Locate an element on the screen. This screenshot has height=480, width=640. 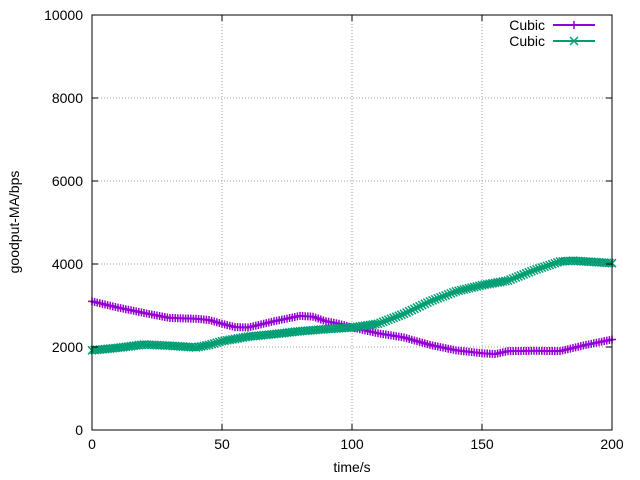
y-axis-title: goodput-MA/bps is located at coordinates (14, 222).